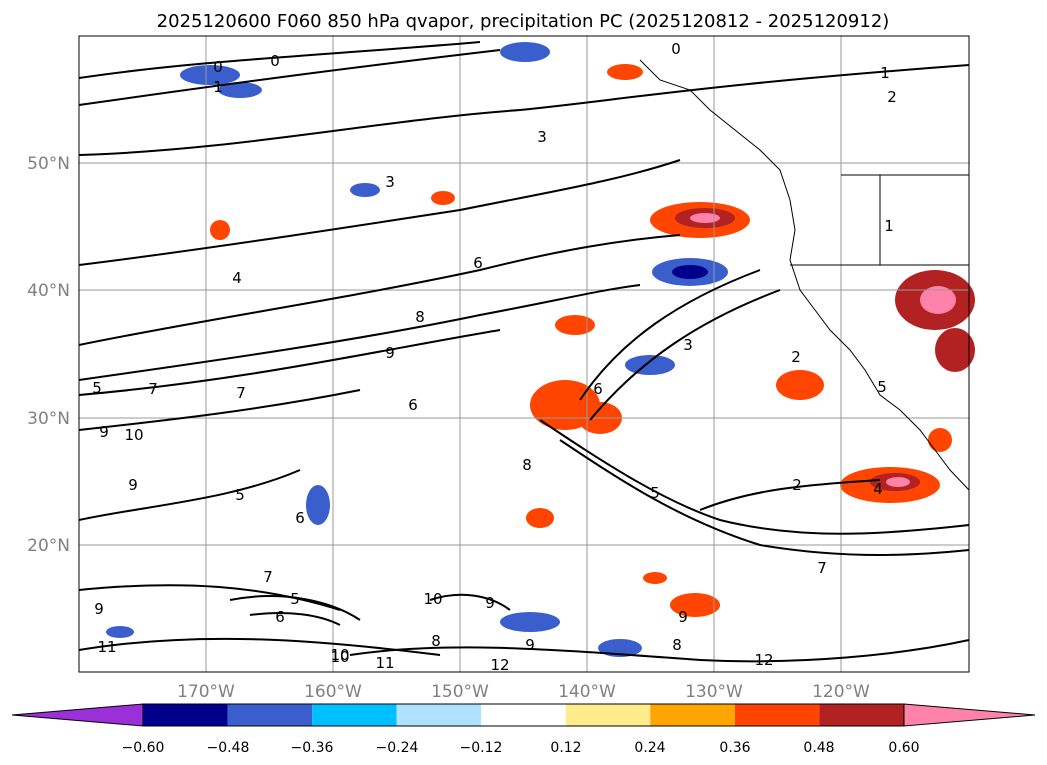  What do you see at coordinates (228, 748) in the screenshot?
I see `colorbar-tick: −0.48` at bounding box center [228, 748].